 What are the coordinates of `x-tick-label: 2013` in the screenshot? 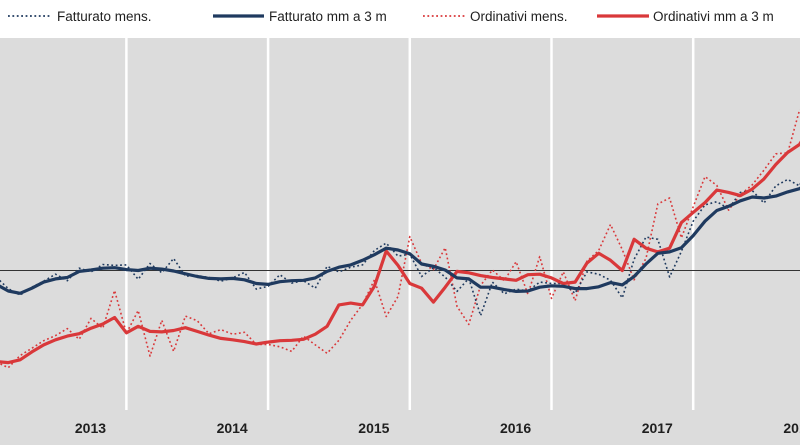 It's located at (90, 428).